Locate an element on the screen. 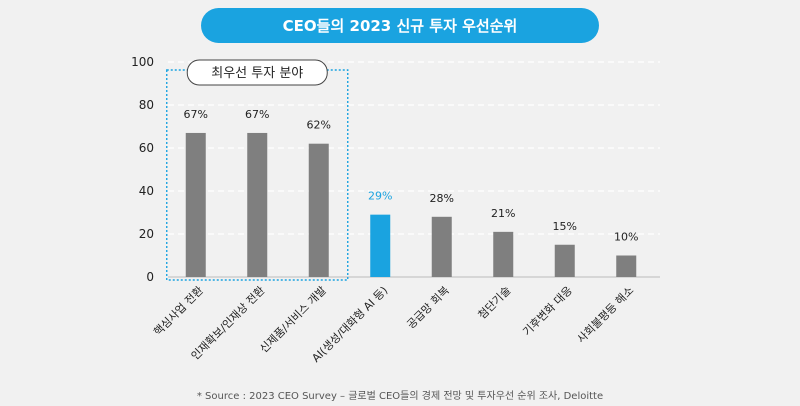 This screenshot has width=800, height=406. highlight-box is located at coordinates (257, 175).